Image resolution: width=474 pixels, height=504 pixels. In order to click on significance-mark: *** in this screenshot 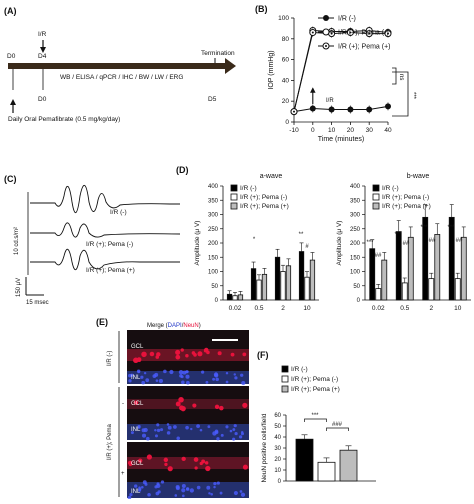, I will do `click(370, 243)`.